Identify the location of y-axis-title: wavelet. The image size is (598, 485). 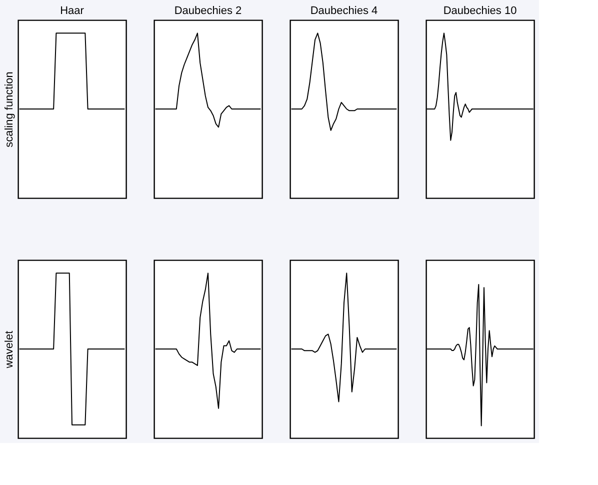
(10, 350).